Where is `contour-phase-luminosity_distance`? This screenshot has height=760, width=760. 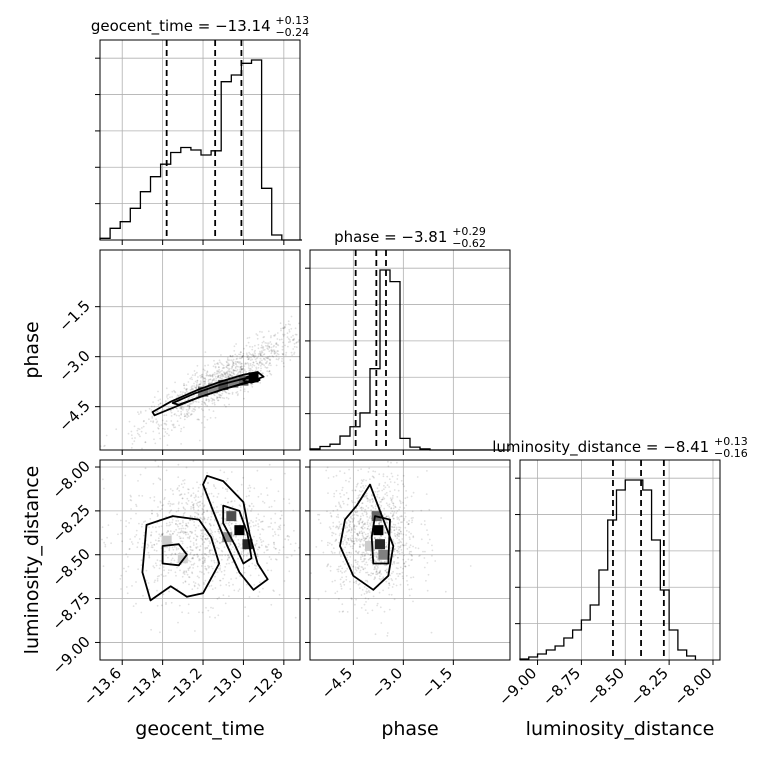
contour-phase-luminosity_distance is located at coordinates (380, 540).